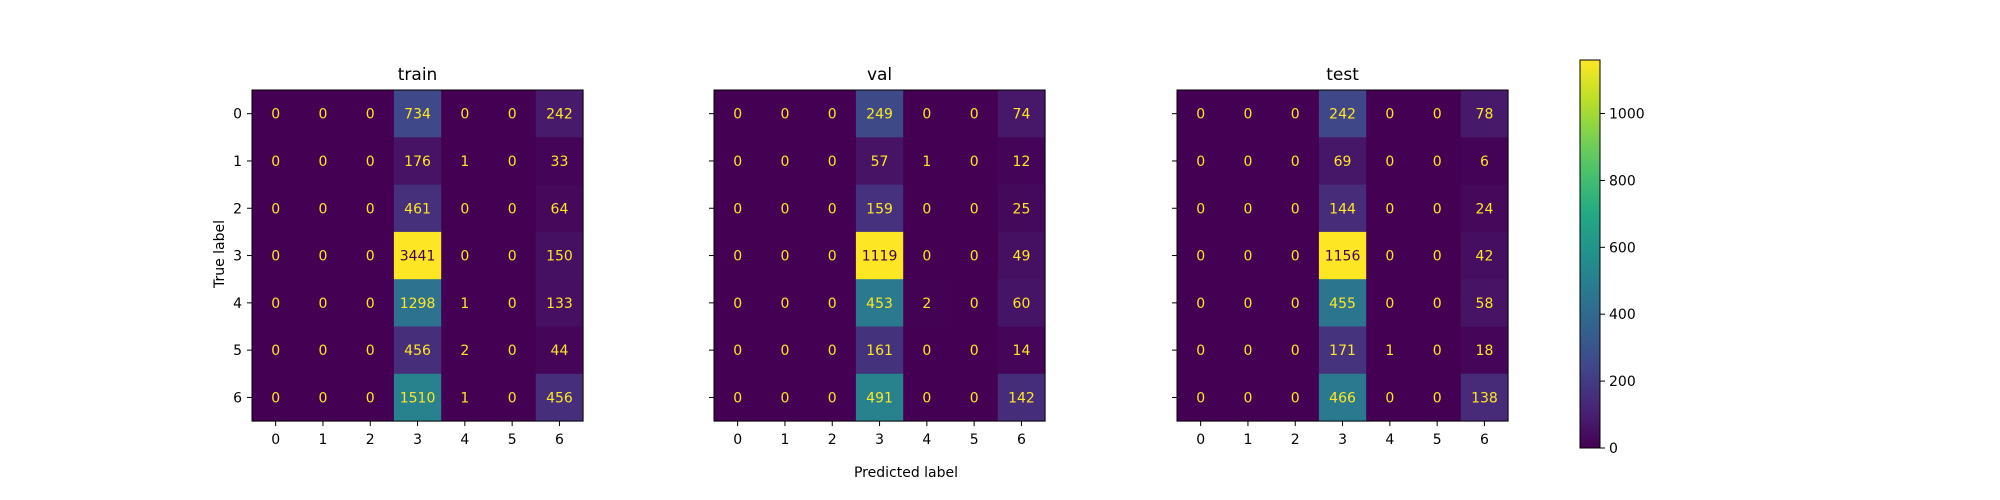 The image size is (2000, 500). I want to click on cell-value-label: 1119, so click(880, 257).